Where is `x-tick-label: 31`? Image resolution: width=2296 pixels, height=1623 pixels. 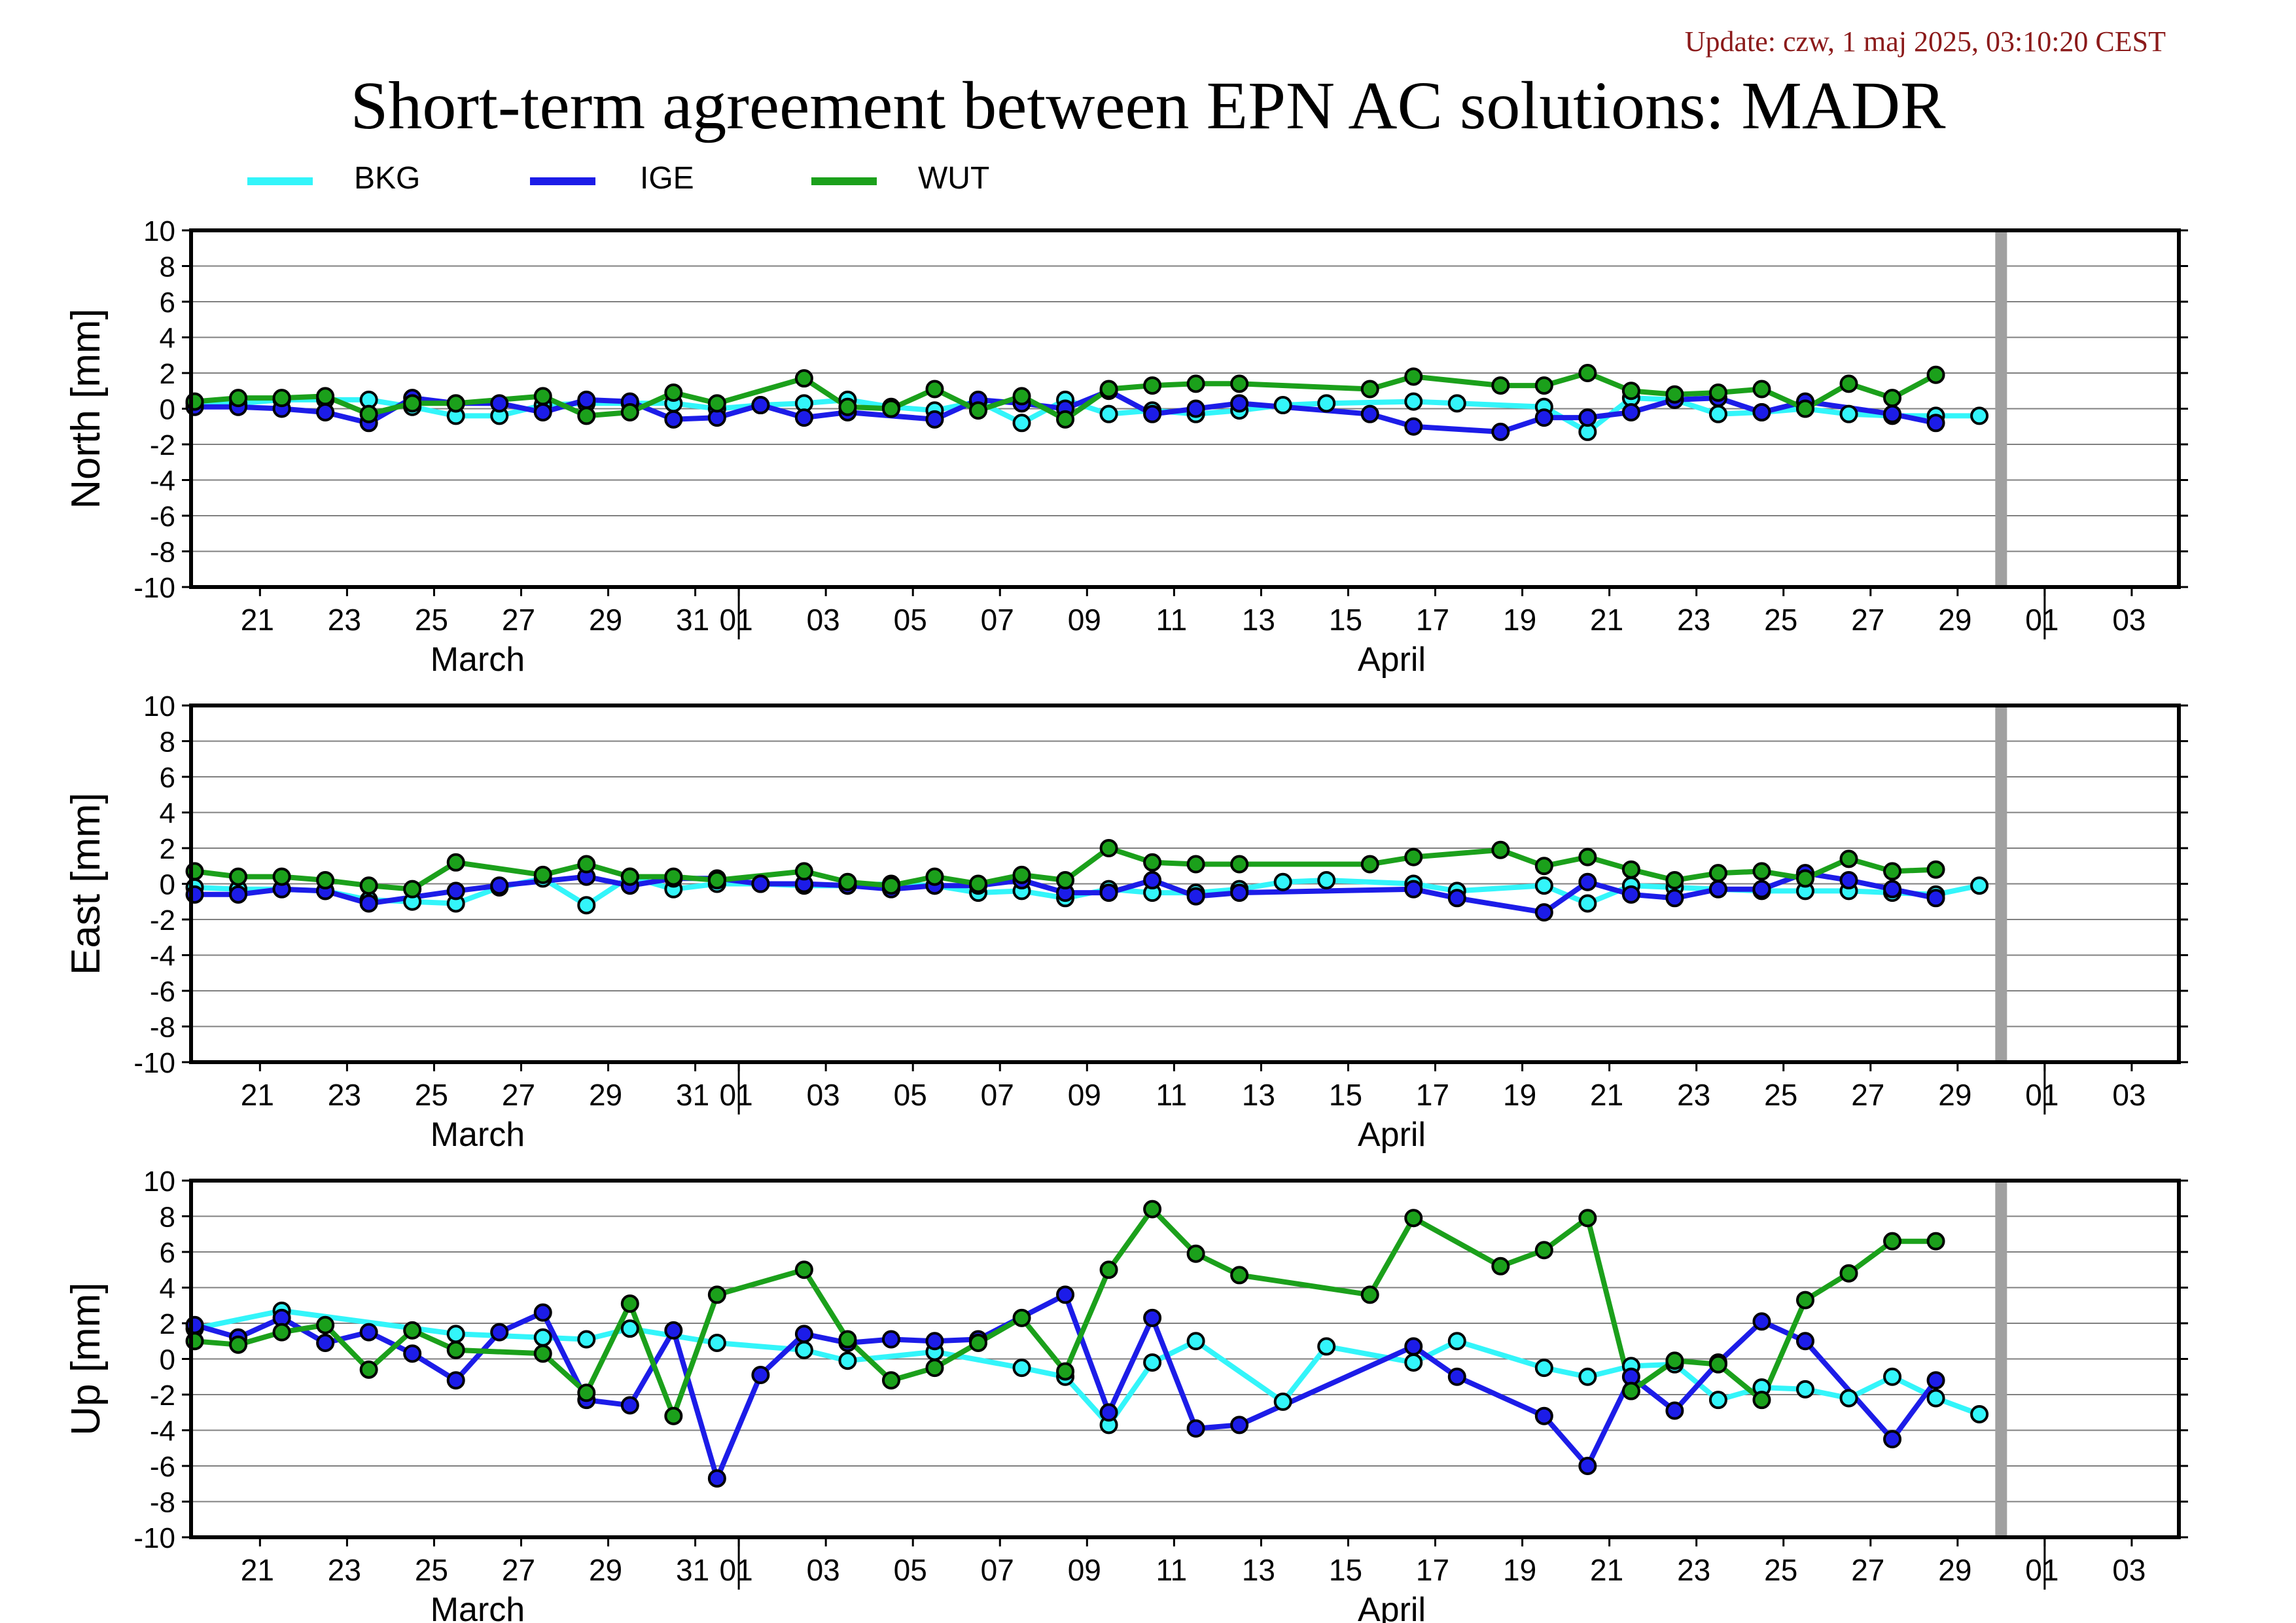
x-tick-label: 31 is located at coordinates (692, 1570).